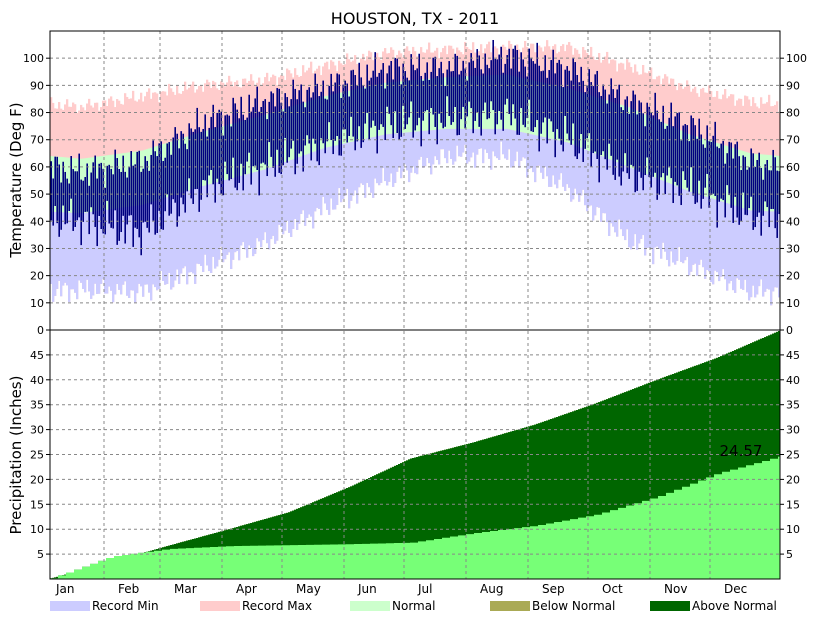 This screenshot has height=620, width=830. Describe the element at coordinates (40, 330) in the screenshot. I see `temp-tick-label-left: 0` at that location.